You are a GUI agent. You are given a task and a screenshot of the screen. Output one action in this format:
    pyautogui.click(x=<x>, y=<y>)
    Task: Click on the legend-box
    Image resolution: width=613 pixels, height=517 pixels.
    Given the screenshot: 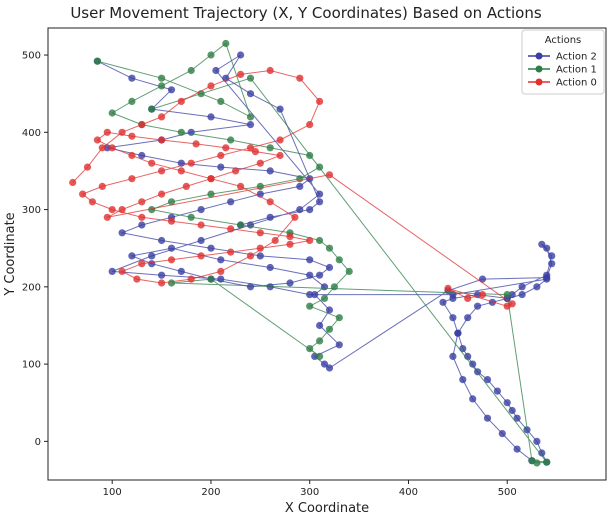 What is the action you would take?
    pyautogui.click(x=563, y=62)
    